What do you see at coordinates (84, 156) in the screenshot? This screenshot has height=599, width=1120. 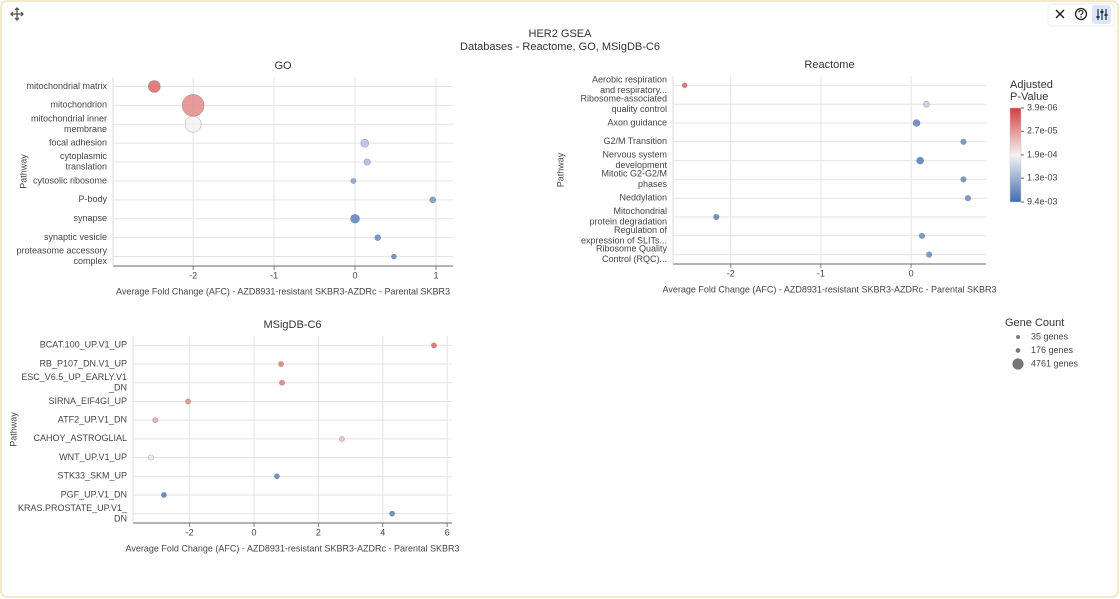 I see `y-tick-label: cytoplasmic` at bounding box center [84, 156].